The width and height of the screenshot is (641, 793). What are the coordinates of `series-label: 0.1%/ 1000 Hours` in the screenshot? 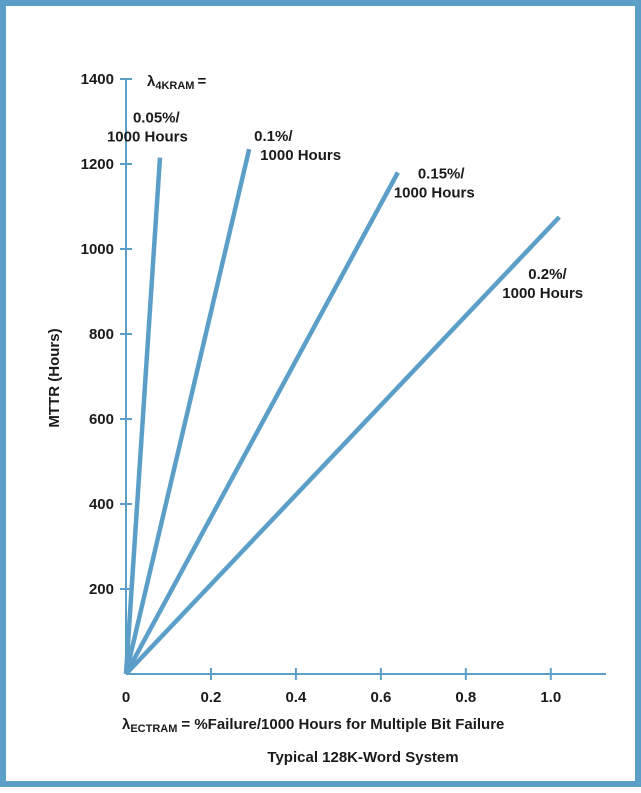 It's located at (297, 146).